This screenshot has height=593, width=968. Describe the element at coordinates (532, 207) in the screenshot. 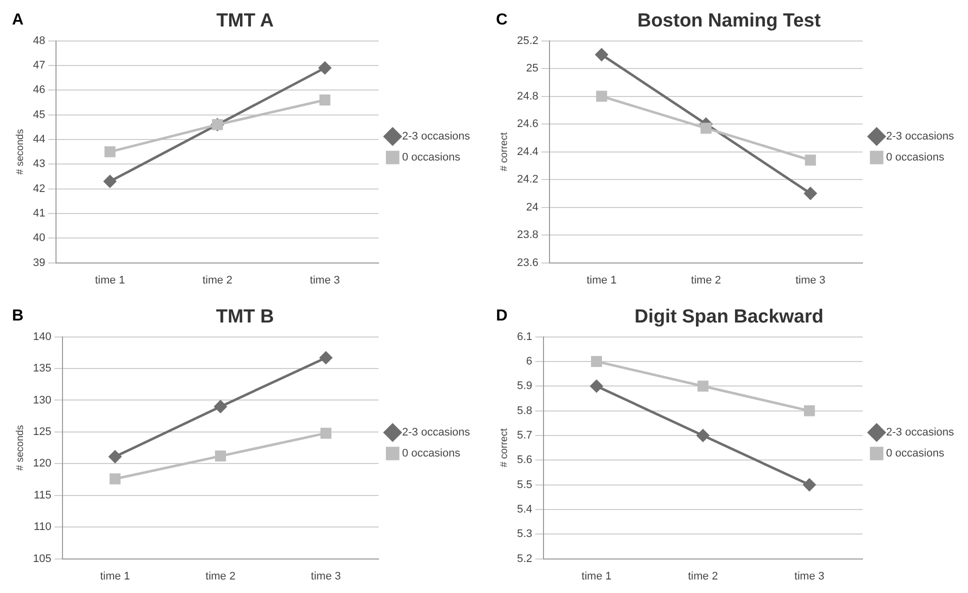

I see `y-tick-label: 24` at that location.